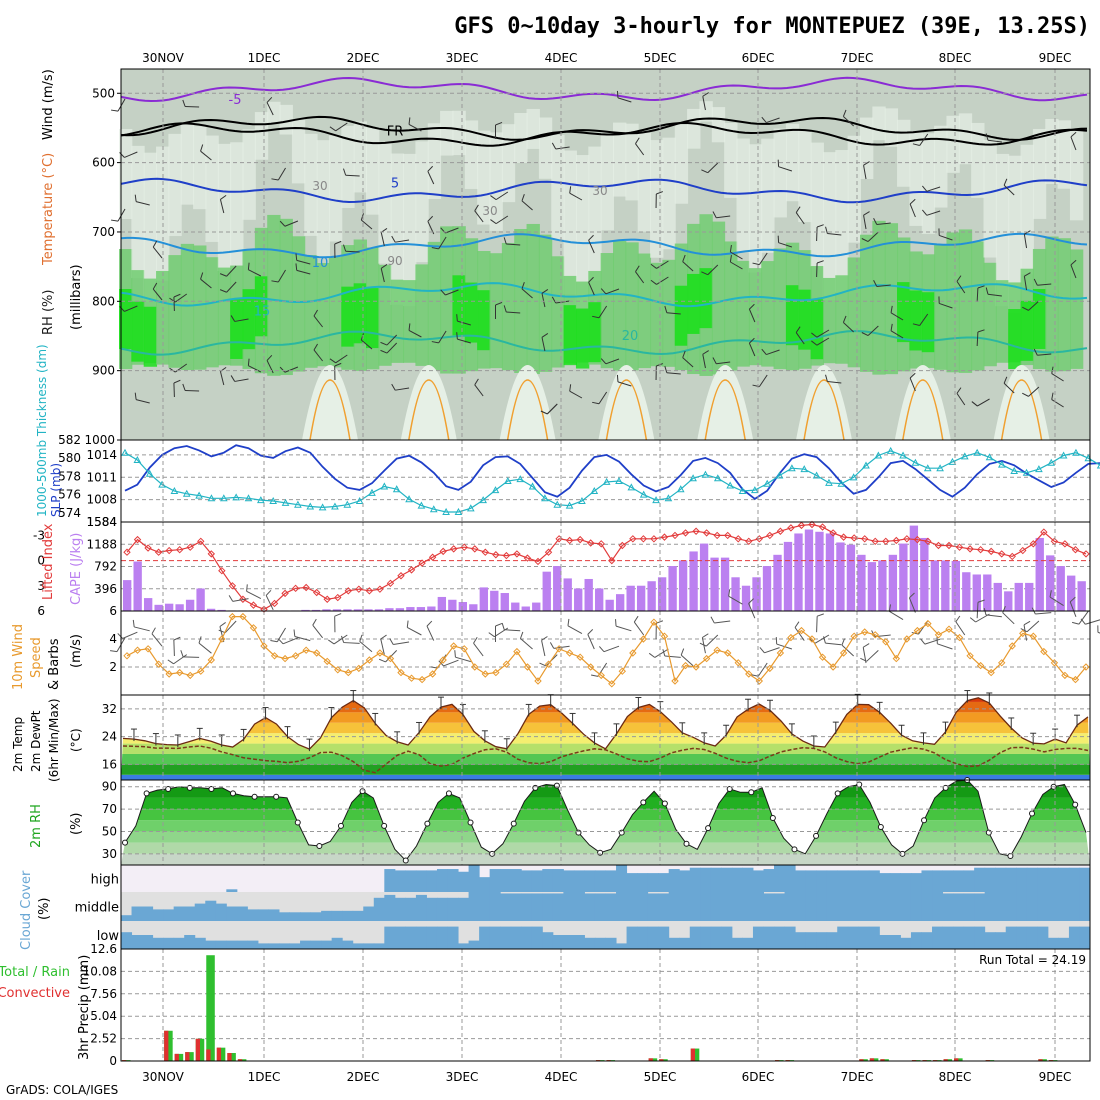  I want to click on surface-dry-dome, so click(527, 402).